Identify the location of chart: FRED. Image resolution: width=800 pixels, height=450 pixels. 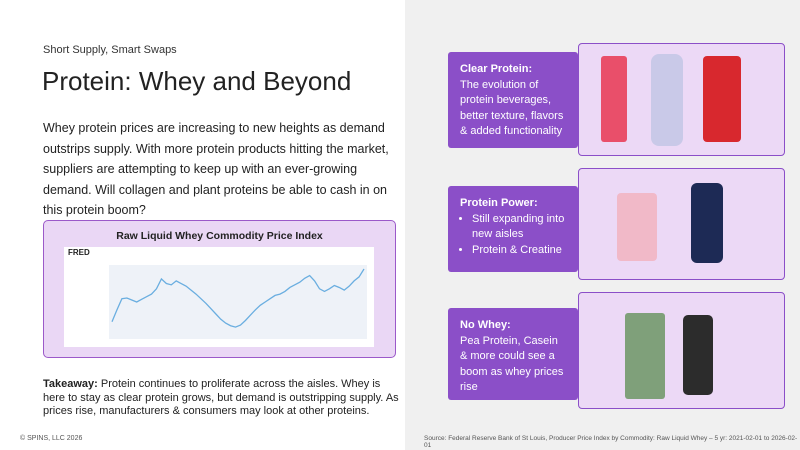
(219, 297).